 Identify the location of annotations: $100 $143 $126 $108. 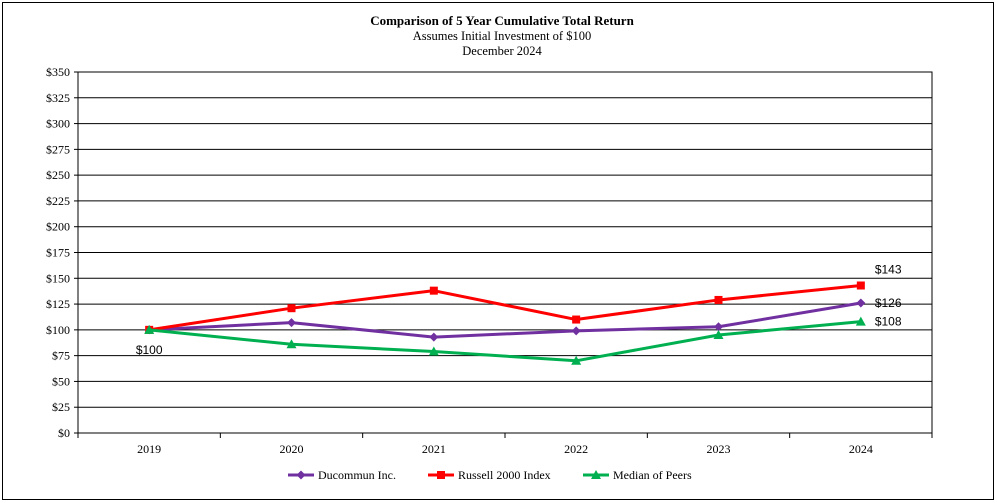
(519, 310).